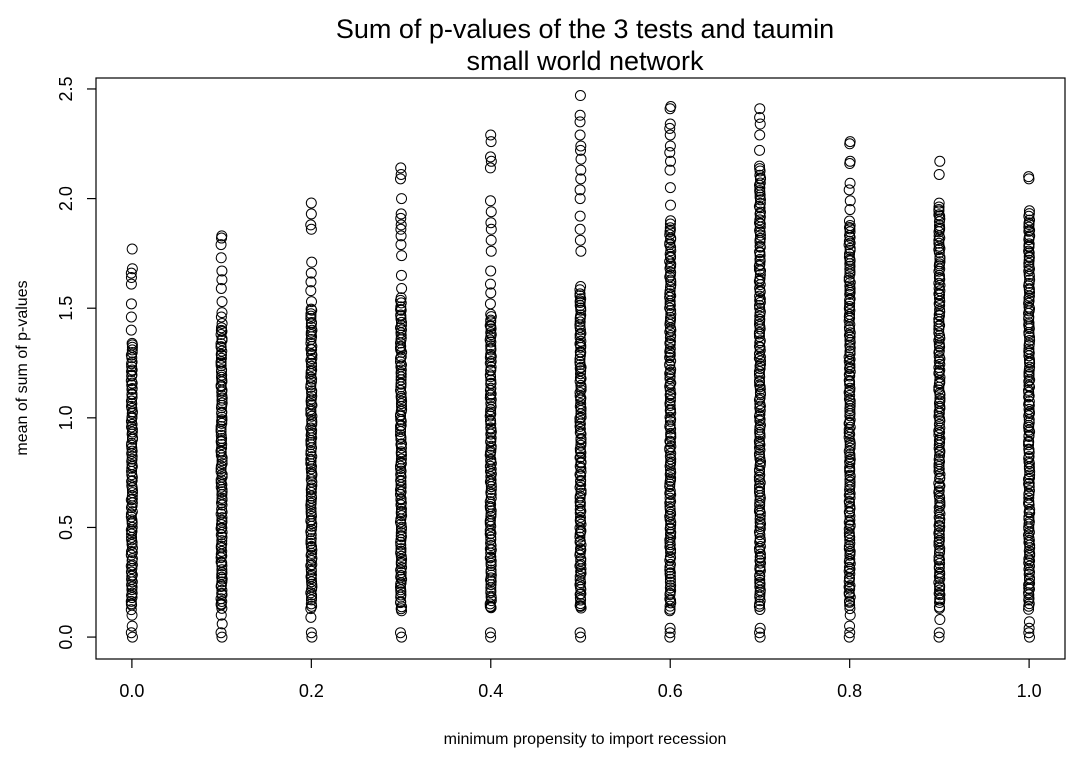 Image resolution: width=1070 pixels, height=757 pixels. What do you see at coordinates (66, 88) in the screenshot?
I see `y-tick-label: 2.5` at bounding box center [66, 88].